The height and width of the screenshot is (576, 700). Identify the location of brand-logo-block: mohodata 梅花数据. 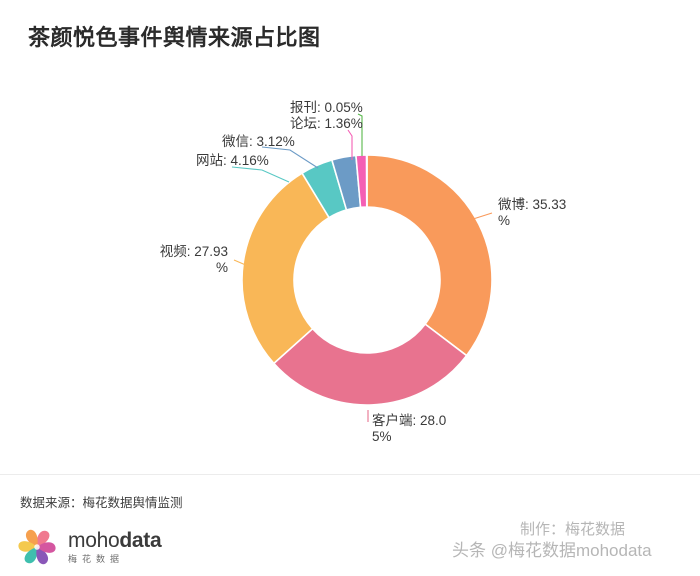
(88, 547).